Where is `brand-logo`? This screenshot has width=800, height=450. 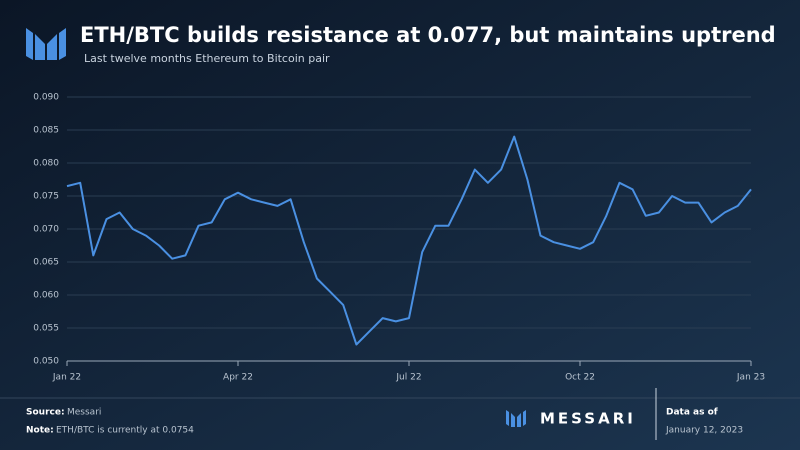 brand-logo is located at coordinates (516, 418).